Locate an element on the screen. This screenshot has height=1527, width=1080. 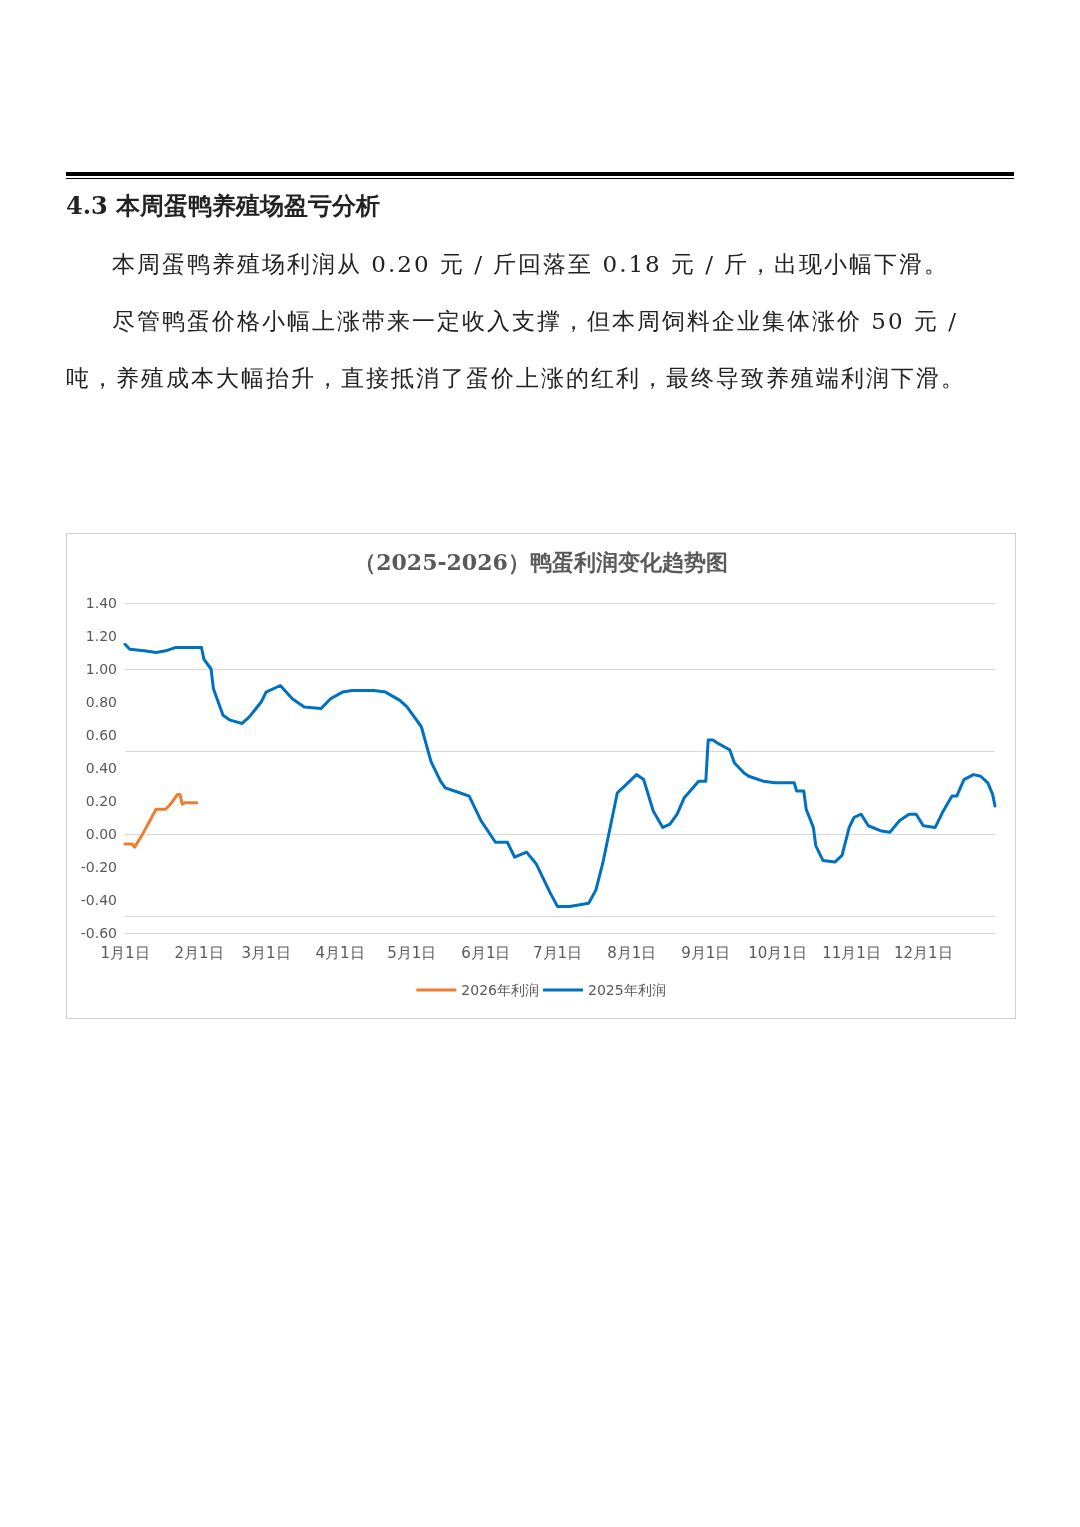
y-tick-label: -0.20 is located at coordinates (98, 867).